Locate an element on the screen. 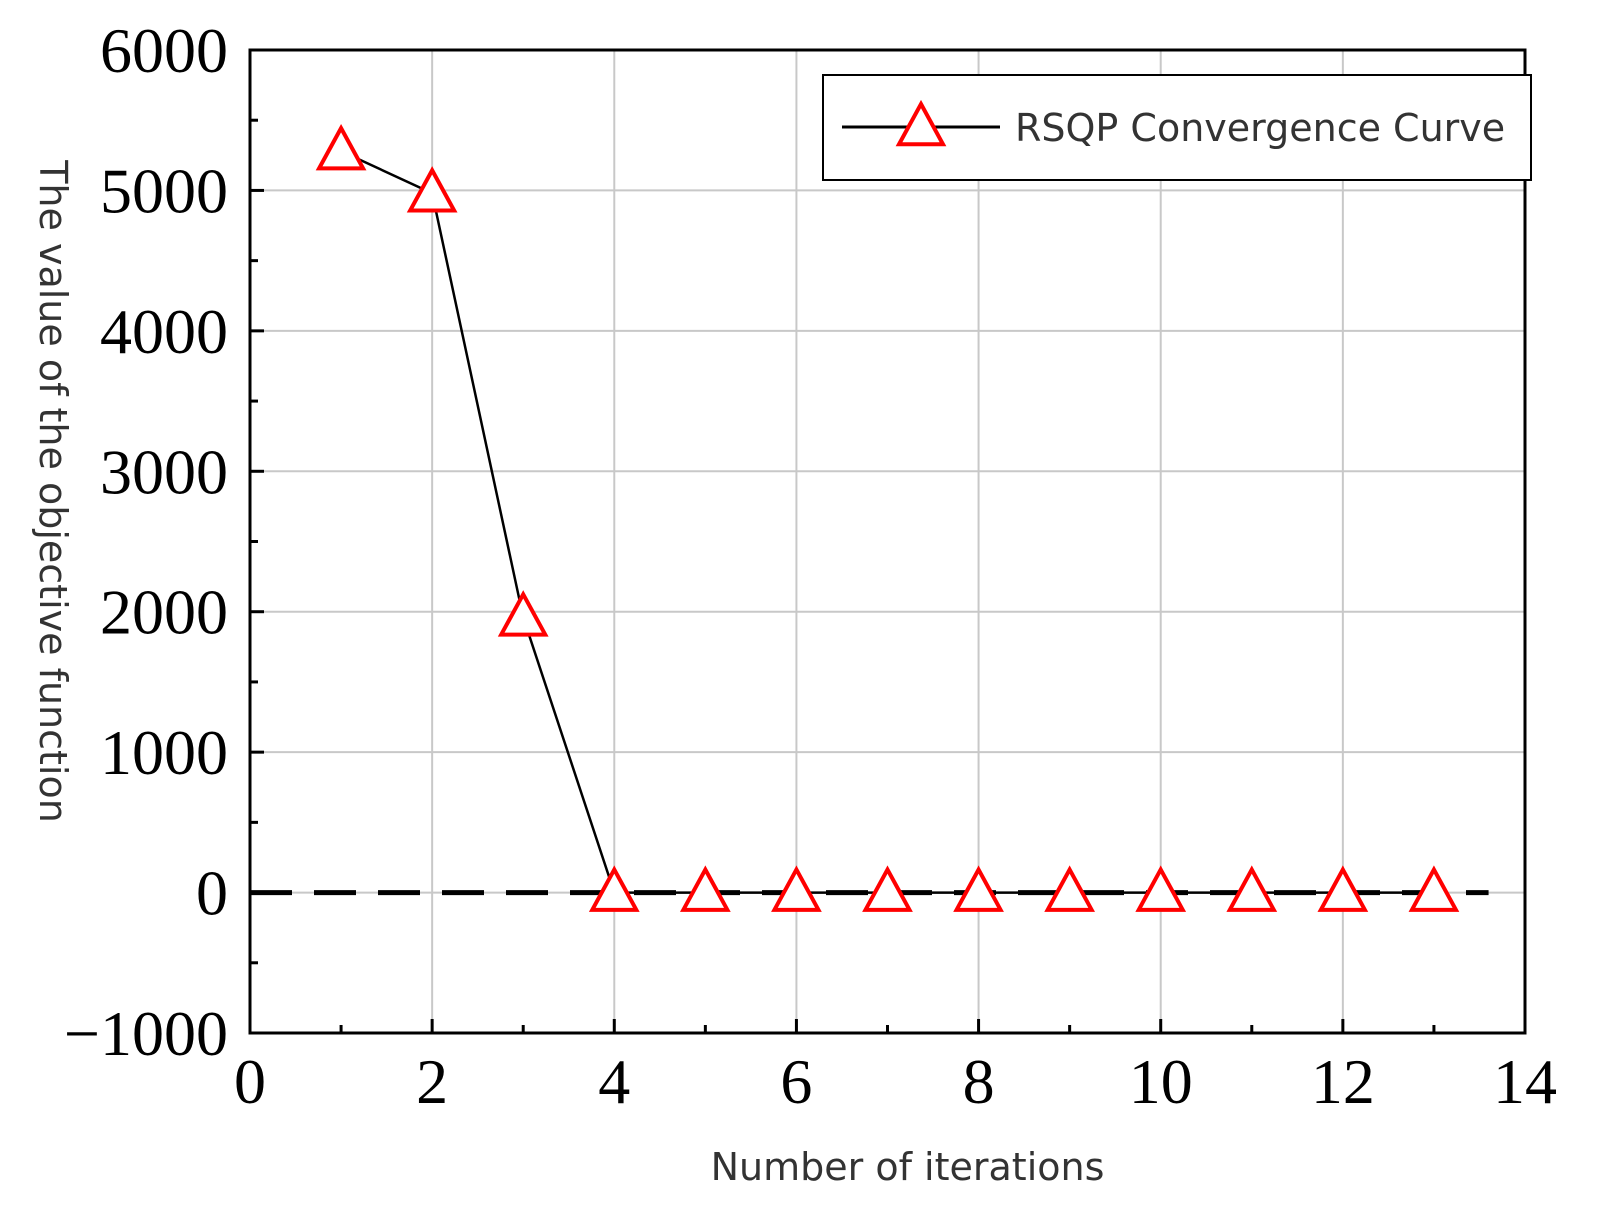 The image size is (1606, 1210). y-tick-label: 6000 is located at coordinates (164, 50).